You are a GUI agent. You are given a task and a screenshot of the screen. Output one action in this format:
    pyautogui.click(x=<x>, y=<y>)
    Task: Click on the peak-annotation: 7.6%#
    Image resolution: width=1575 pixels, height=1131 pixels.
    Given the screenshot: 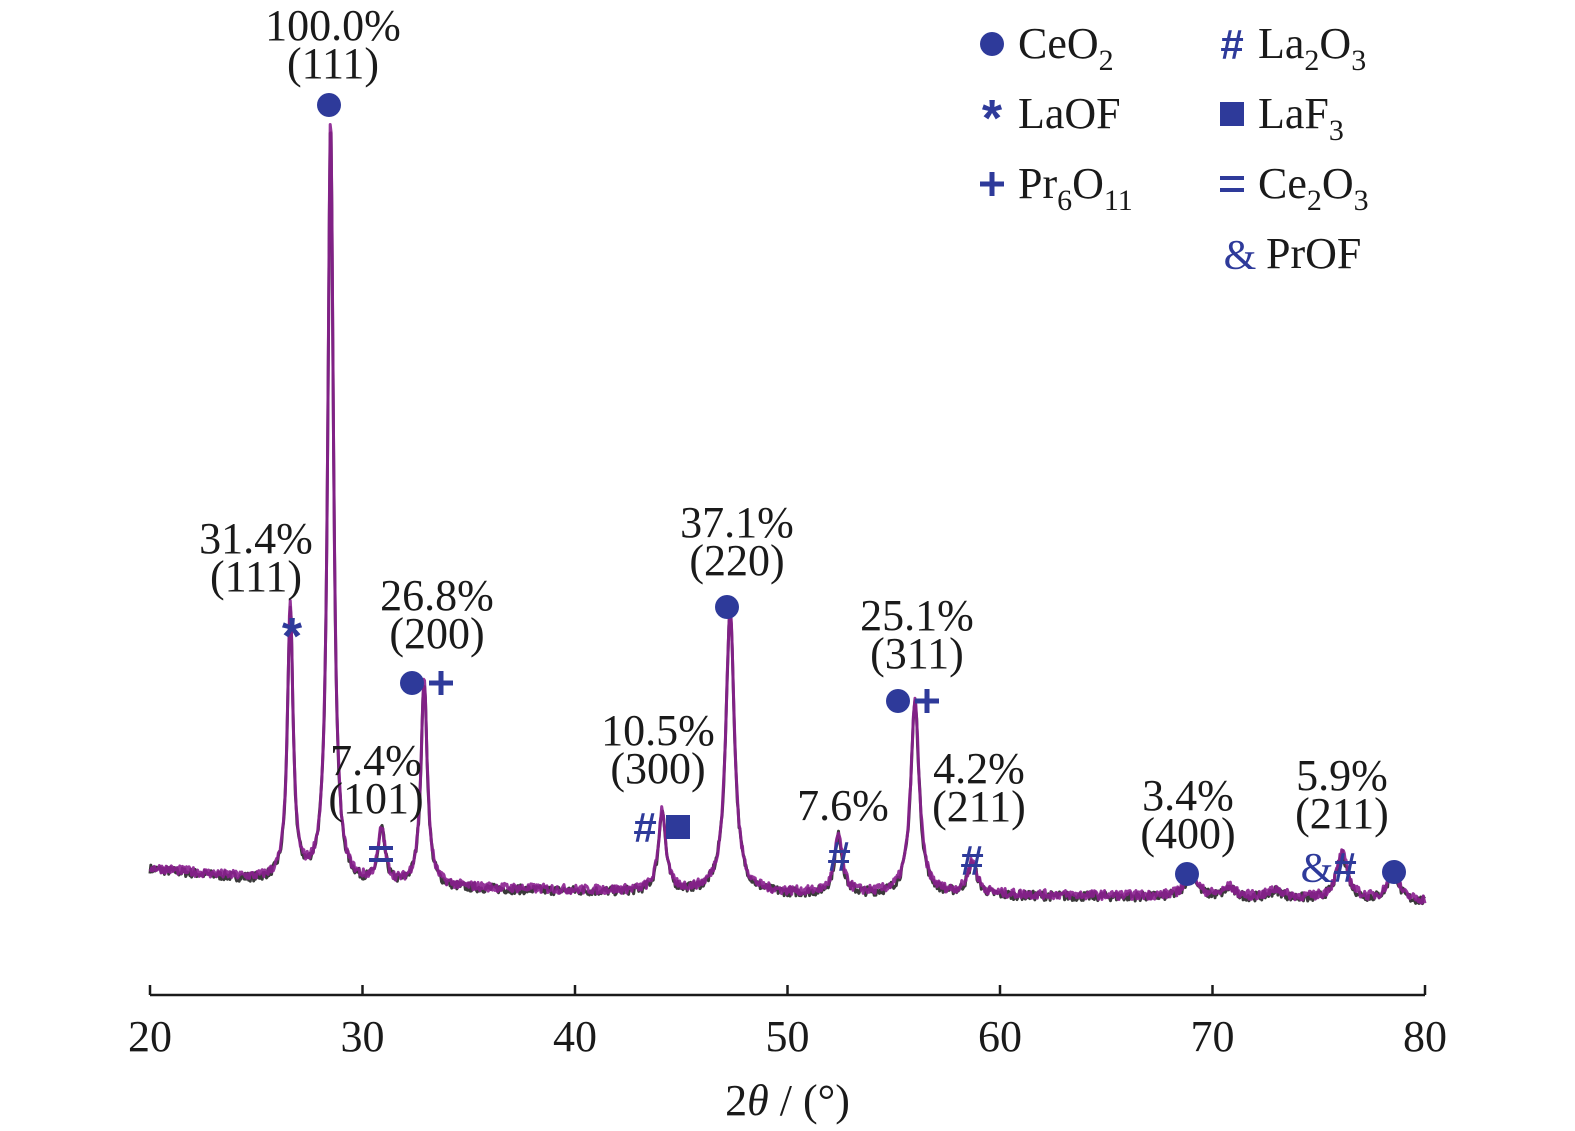 What is the action you would take?
    pyautogui.click(x=843, y=830)
    